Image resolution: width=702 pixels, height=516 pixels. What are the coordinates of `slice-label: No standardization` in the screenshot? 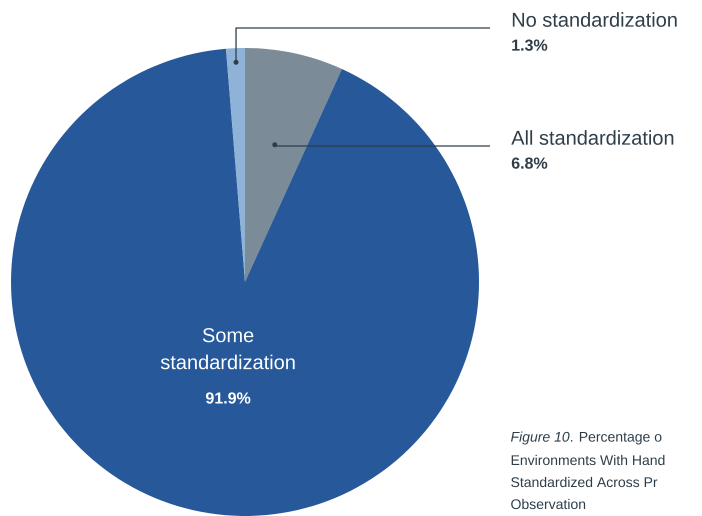 It's located at (594, 19).